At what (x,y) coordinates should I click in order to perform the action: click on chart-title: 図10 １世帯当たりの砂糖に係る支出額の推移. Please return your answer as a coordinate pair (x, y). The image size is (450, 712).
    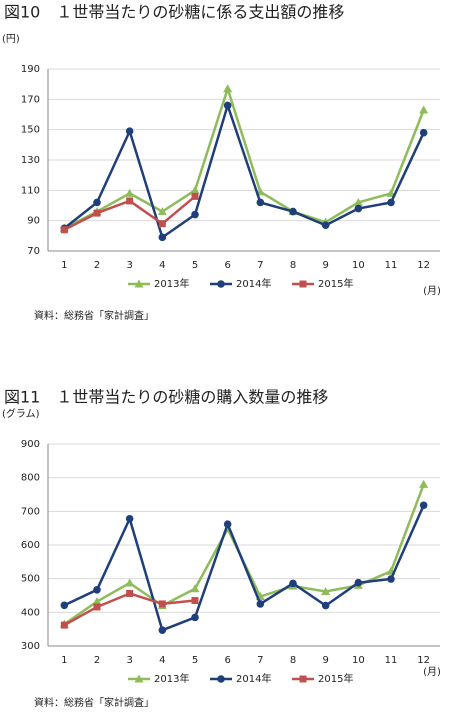
    Looking at the image, I should click on (174, 12).